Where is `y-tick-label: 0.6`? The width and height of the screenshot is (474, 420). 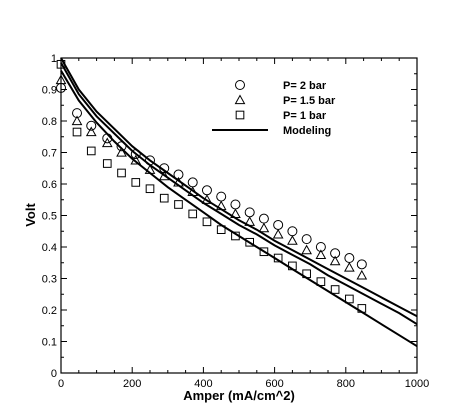
y-tick-label: 0.6 is located at coordinates (49, 185).